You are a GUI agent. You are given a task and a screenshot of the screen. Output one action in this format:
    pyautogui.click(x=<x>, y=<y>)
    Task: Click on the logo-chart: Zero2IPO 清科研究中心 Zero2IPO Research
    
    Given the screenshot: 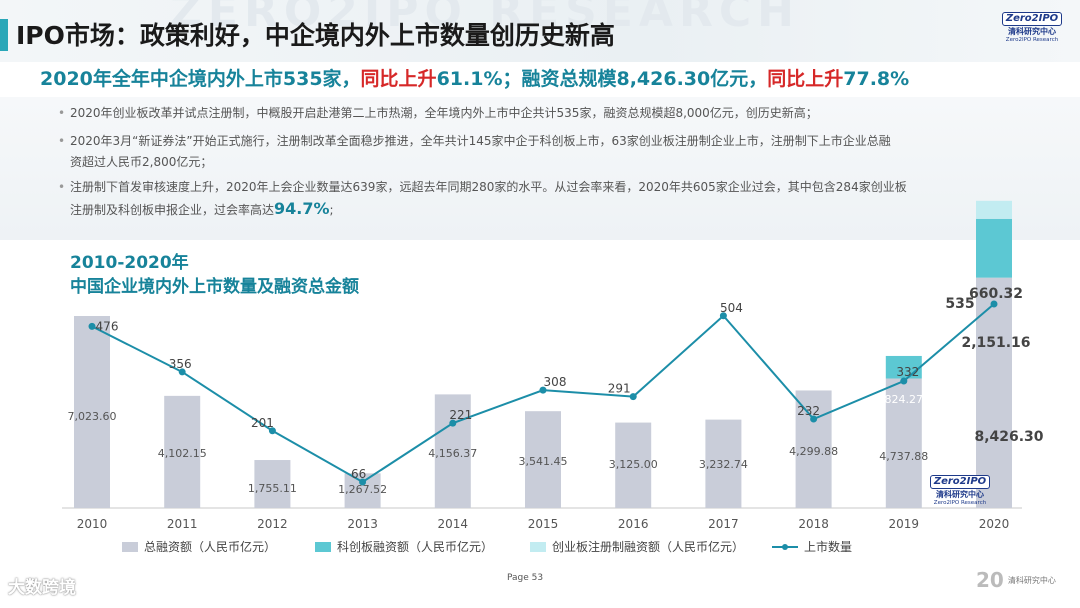 What is the action you would take?
    pyautogui.click(x=960, y=491)
    